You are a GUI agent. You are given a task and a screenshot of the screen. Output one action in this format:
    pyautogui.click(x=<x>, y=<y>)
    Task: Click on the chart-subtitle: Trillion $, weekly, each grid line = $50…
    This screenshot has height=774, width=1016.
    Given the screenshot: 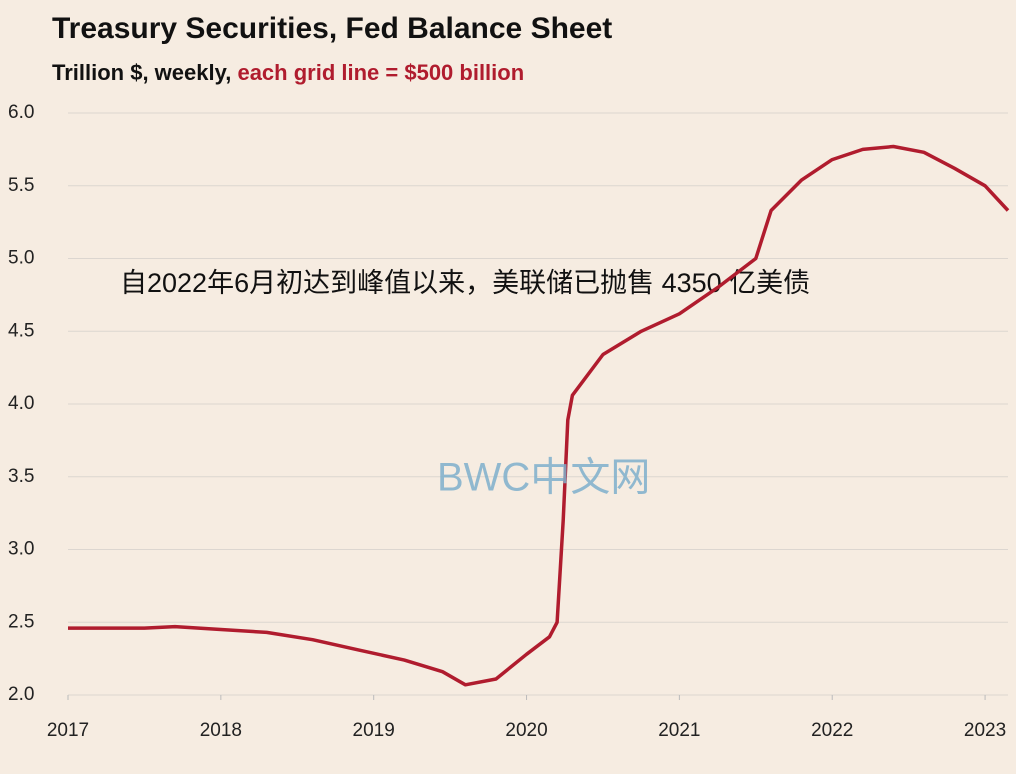 What is the action you would take?
    pyautogui.click(x=288, y=72)
    